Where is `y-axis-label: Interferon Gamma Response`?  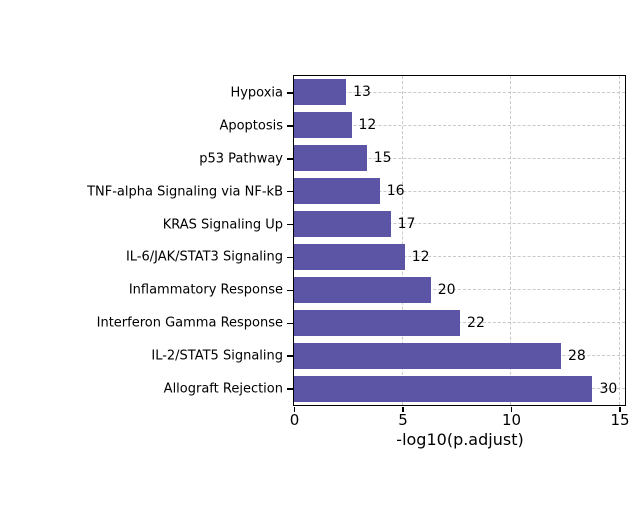 y-axis-label: Interferon Gamma Response is located at coordinates (189, 323).